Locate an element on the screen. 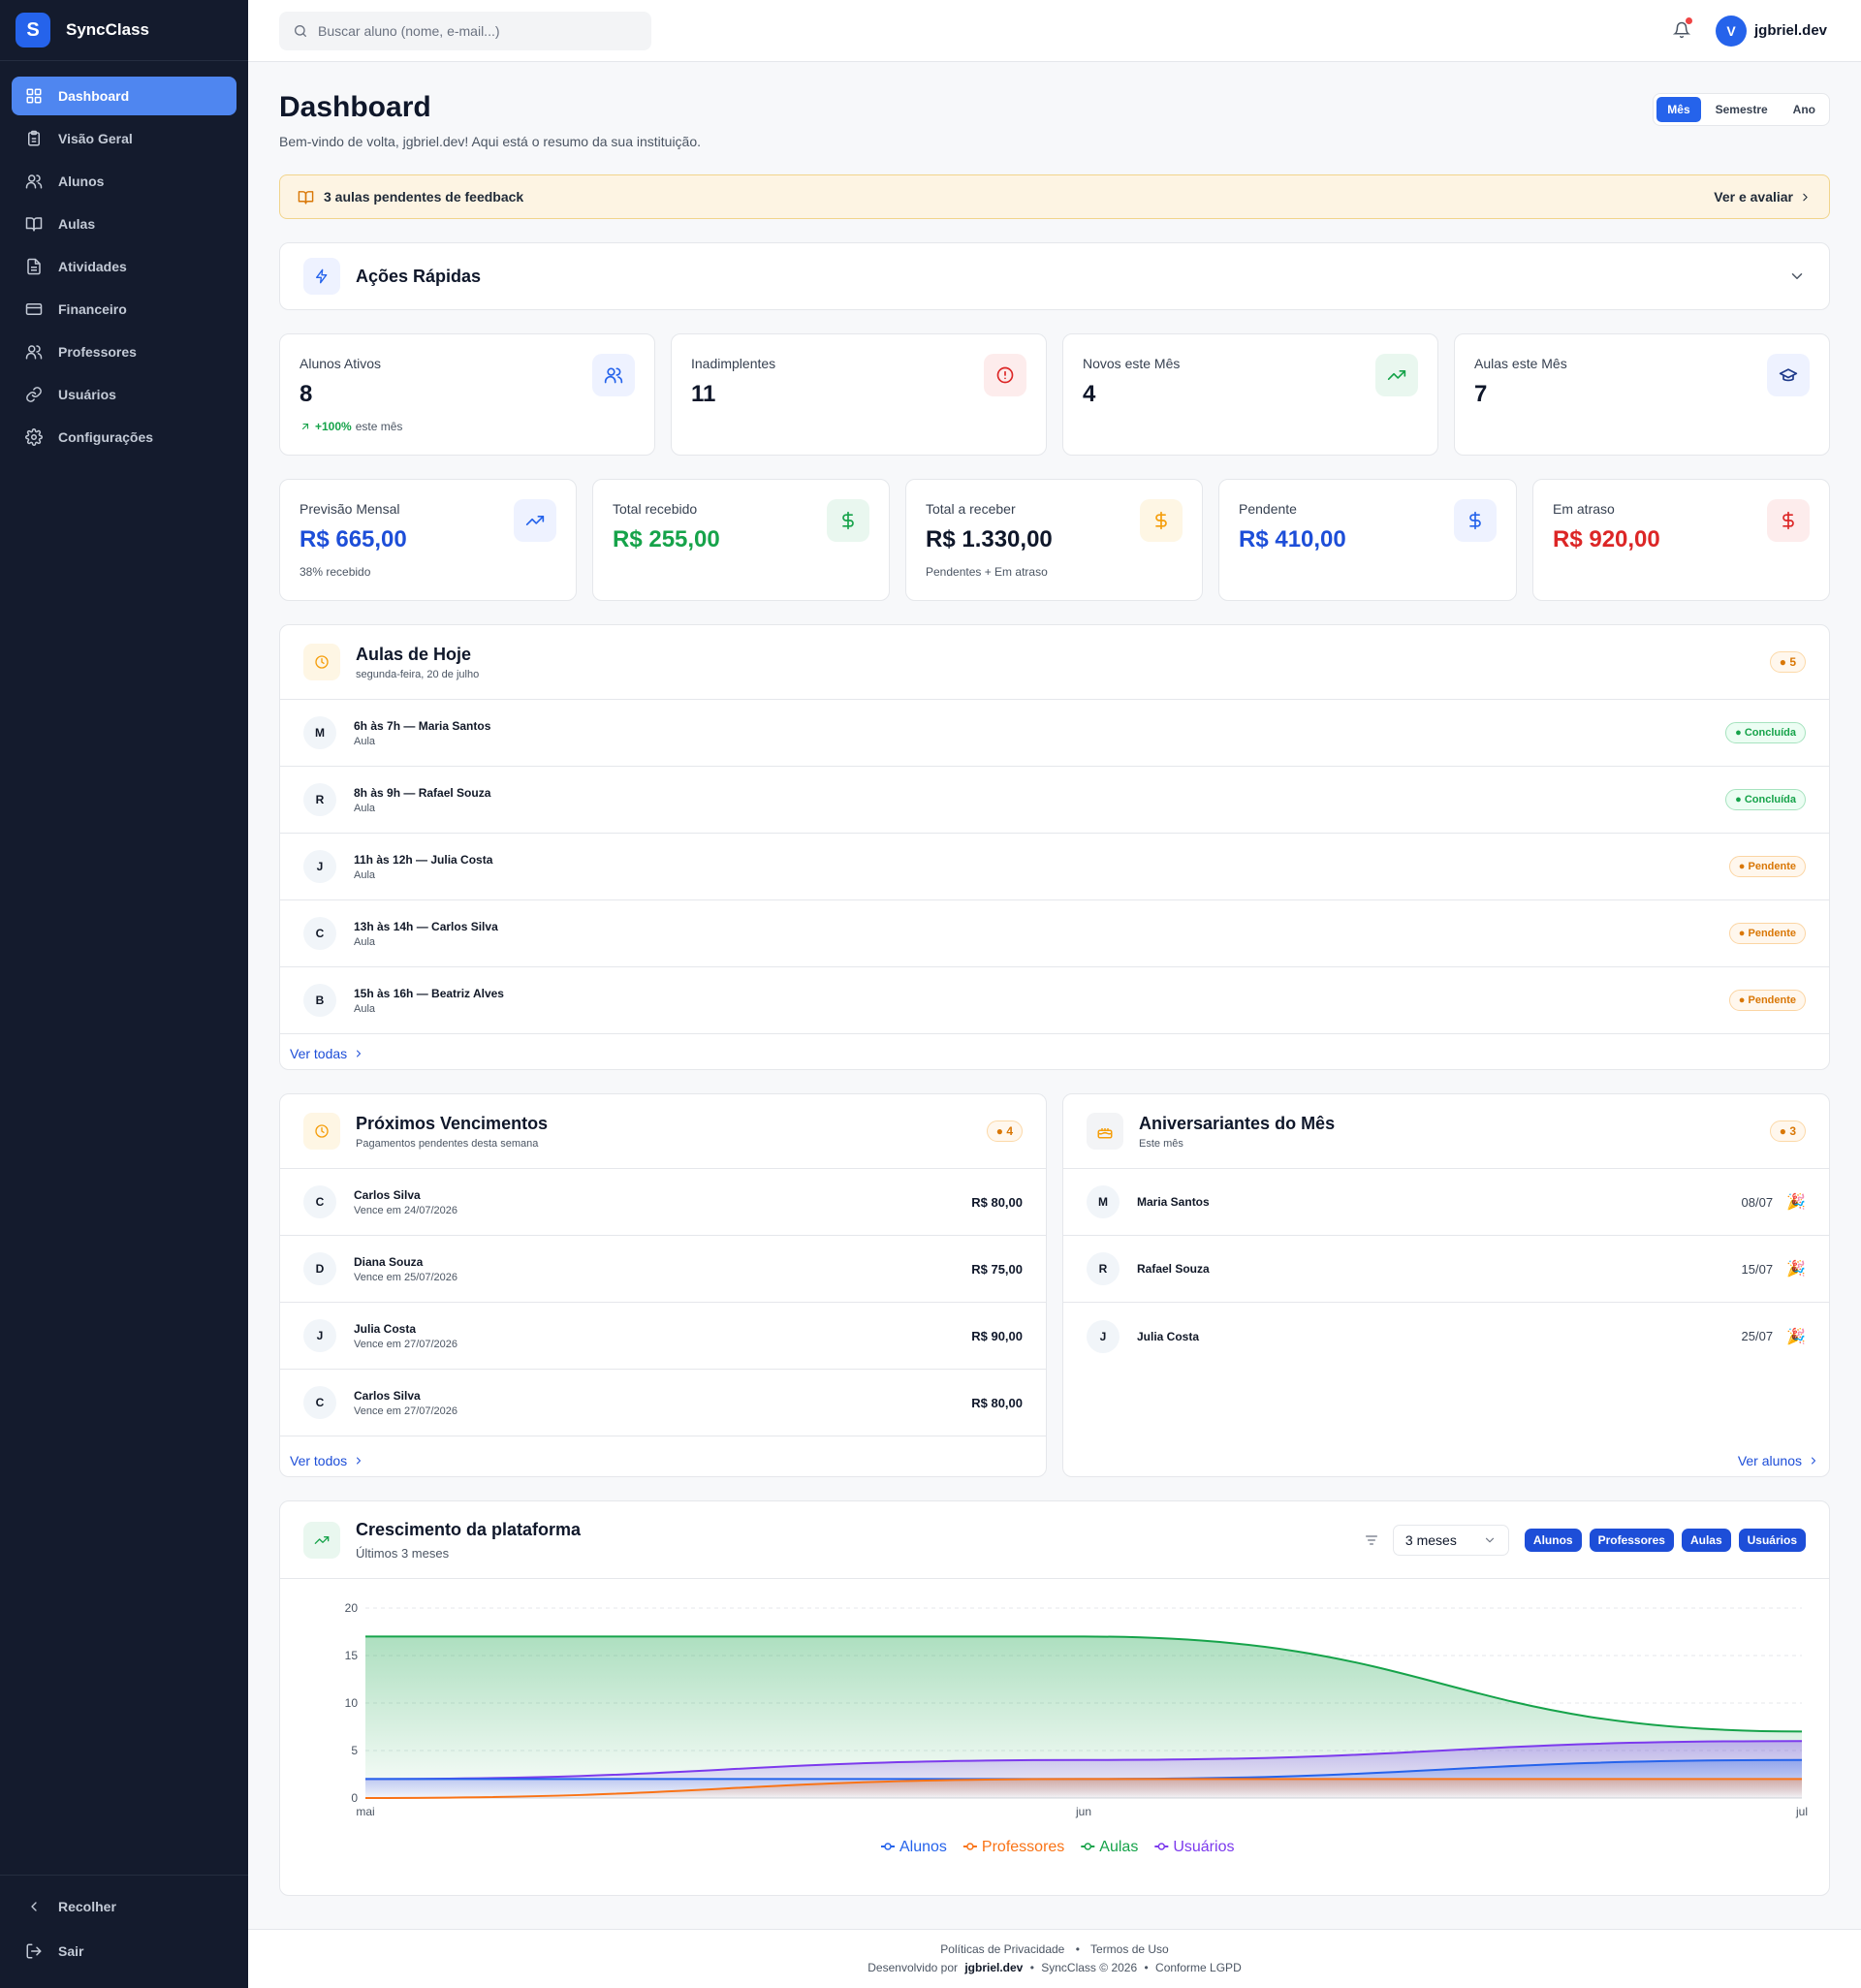 This screenshot has width=1861, height=1988. cake-icon is located at coordinates (1105, 1131).